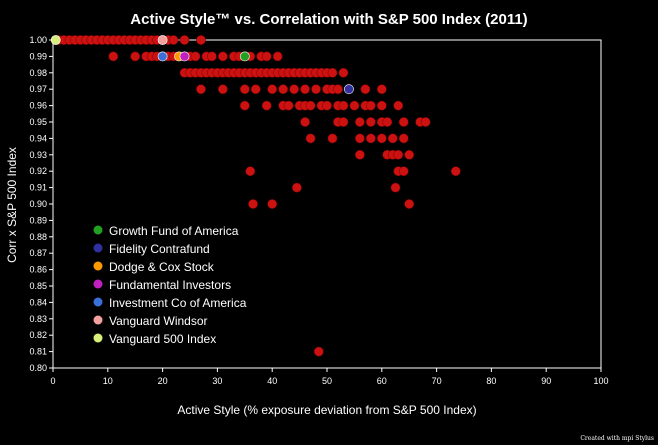 Image resolution: width=658 pixels, height=445 pixels. What do you see at coordinates (52, 381) in the screenshot?
I see `x-tick-label: 0` at bounding box center [52, 381].